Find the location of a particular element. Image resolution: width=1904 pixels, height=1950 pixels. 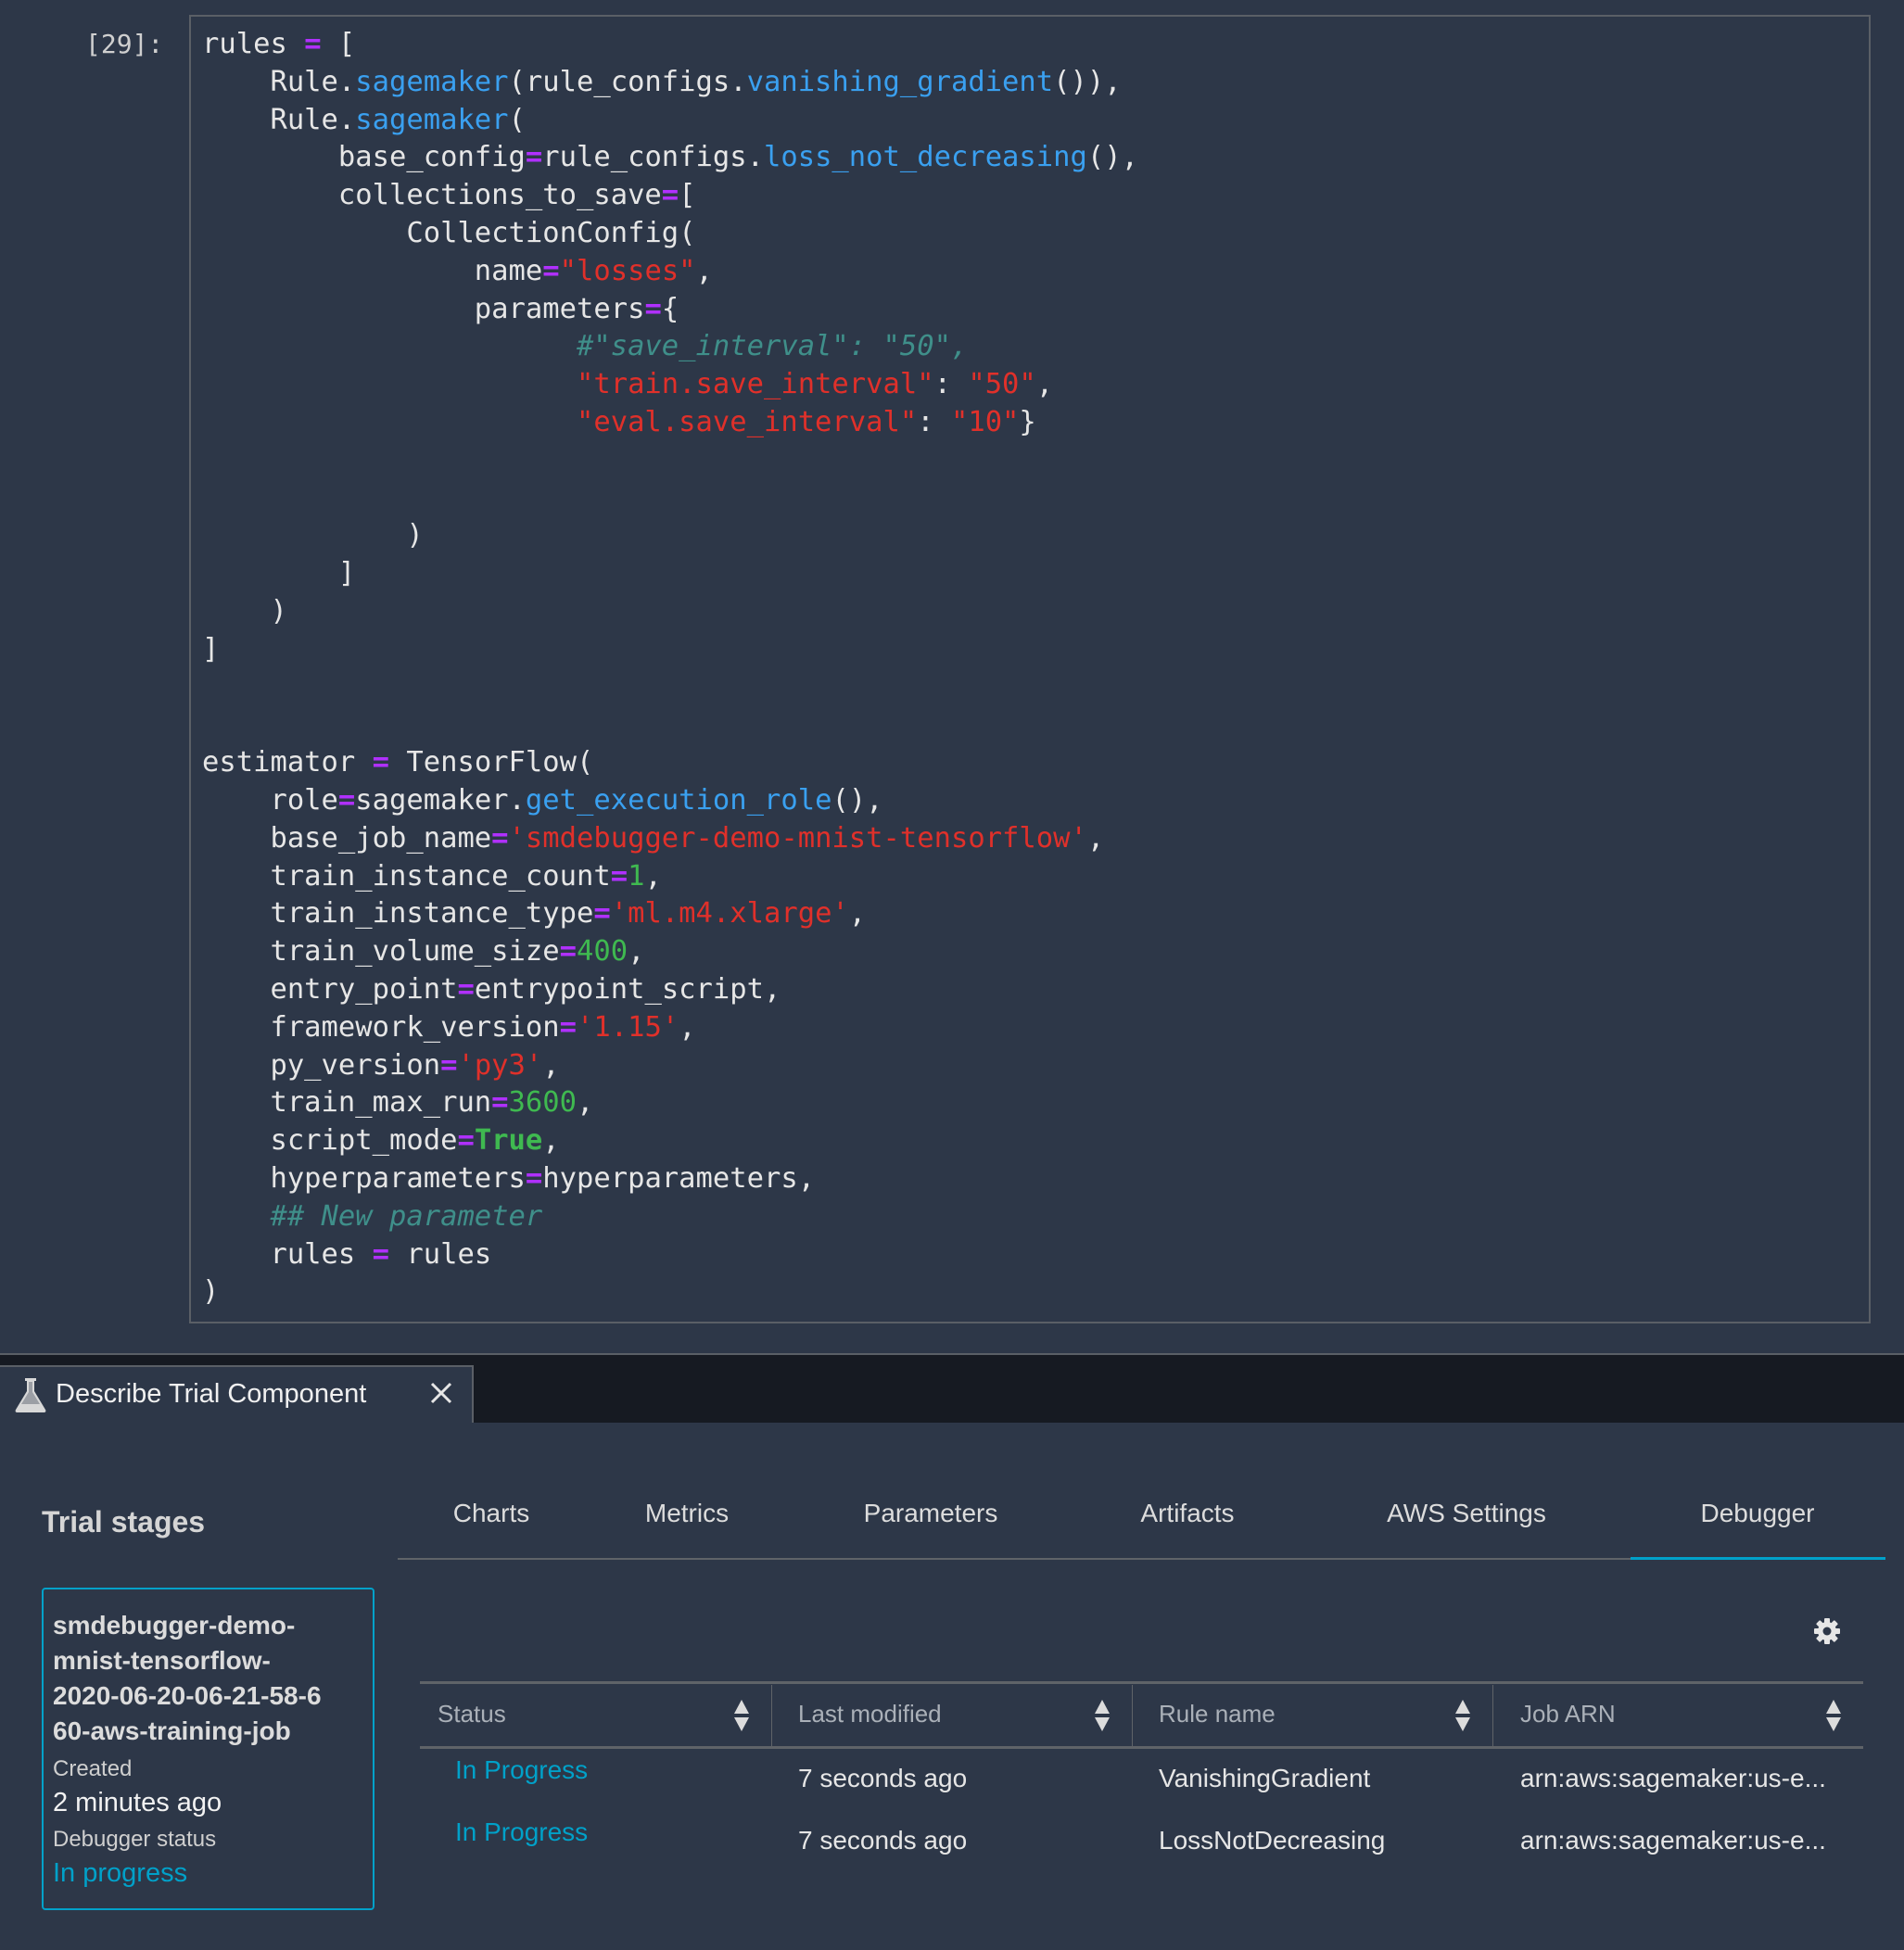

code-token: base_config is located at coordinates (364, 158).